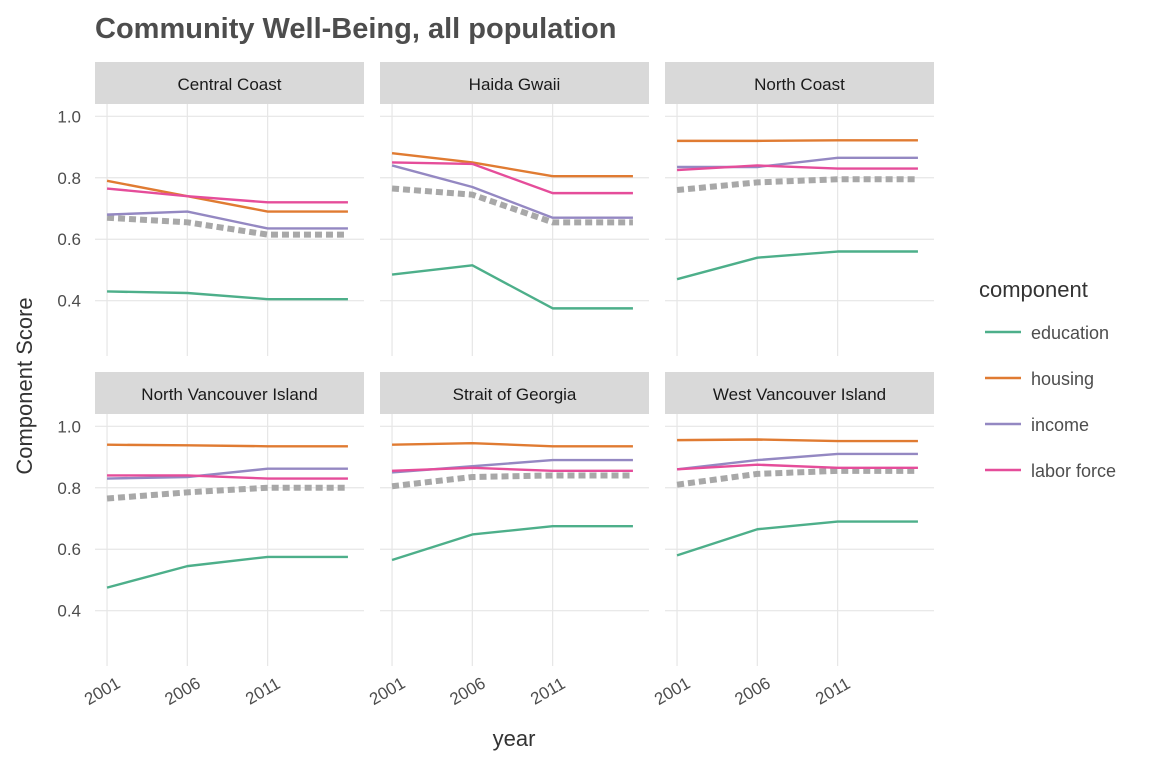  I want to click on facet-panel: Central Coast 0.4 0.6 0.8 1.0, so click(210, 209).